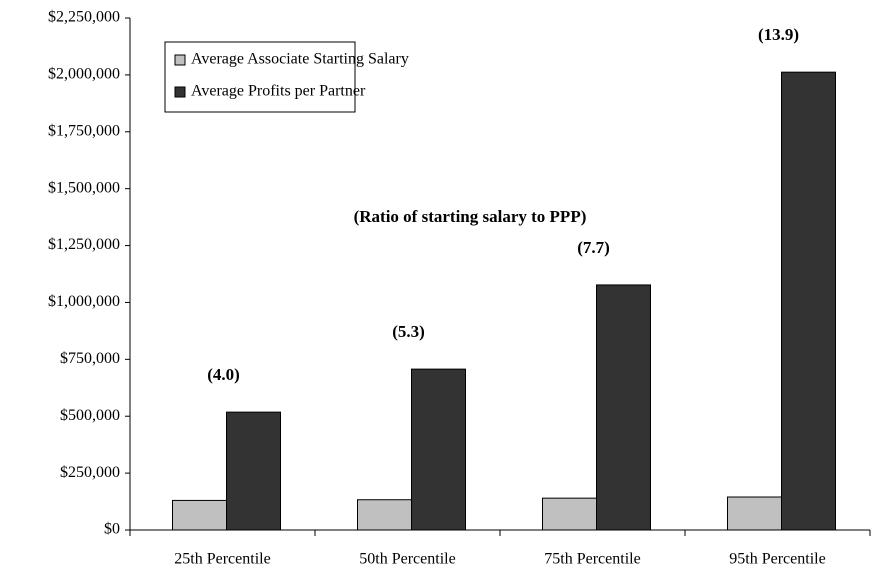  Describe the element at coordinates (84, 17) in the screenshot. I see `y-tick-label: $2,250,000` at that location.